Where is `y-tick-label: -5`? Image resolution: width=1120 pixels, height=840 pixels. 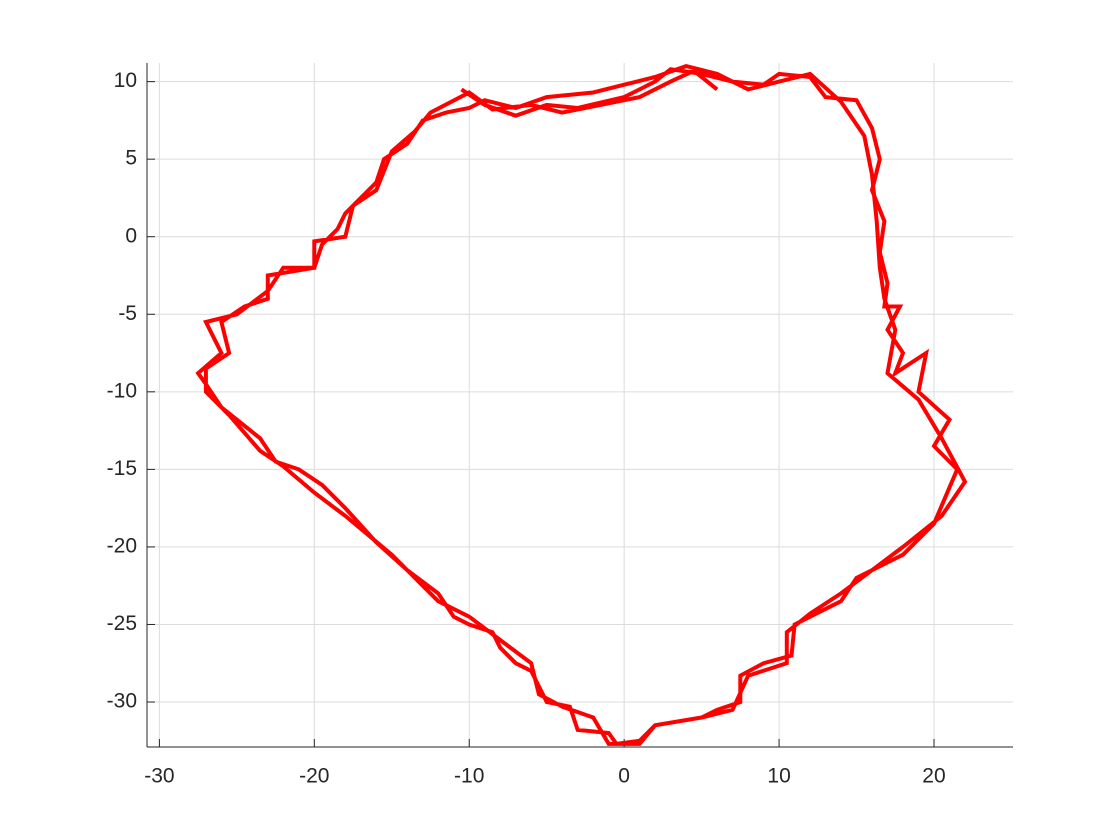
y-tick-label: -5 is located at coordinates (127, 313).